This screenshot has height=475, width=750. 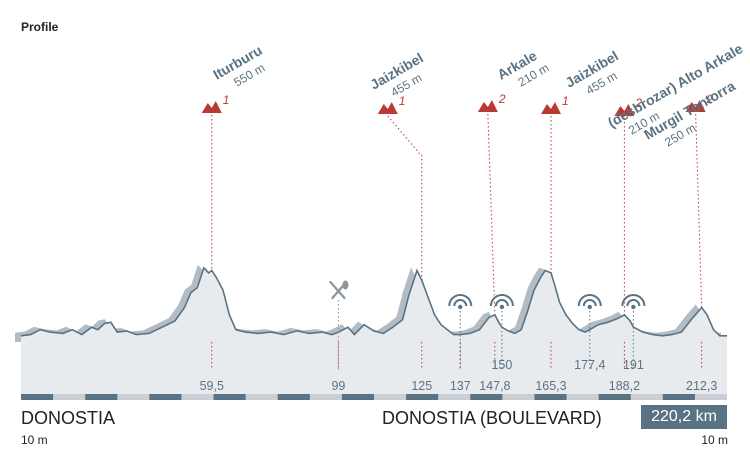 What do you see at coordinates (714, 440) in the screenshot?
I see `finish-altitude: 10 m` at bounding box center [714, 440].